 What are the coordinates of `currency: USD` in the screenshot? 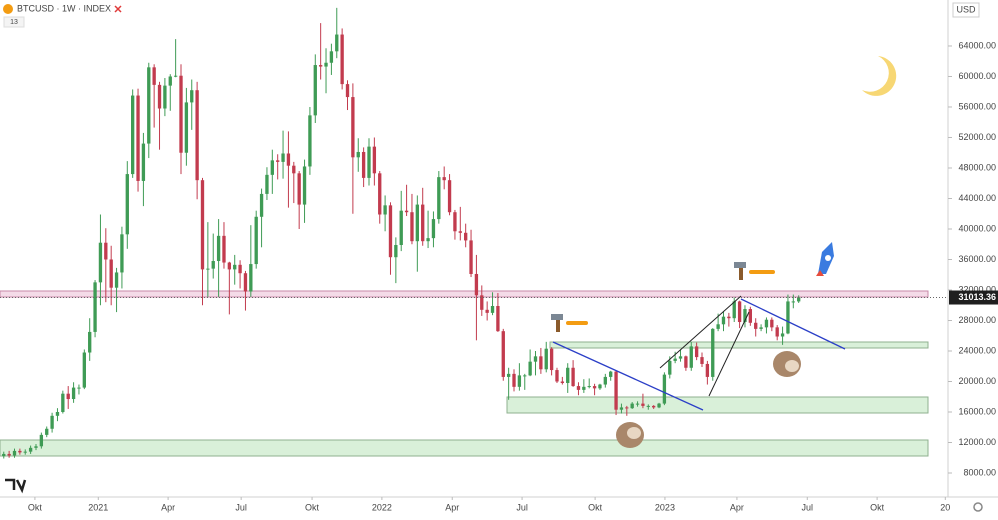 It's located at (966, 9).